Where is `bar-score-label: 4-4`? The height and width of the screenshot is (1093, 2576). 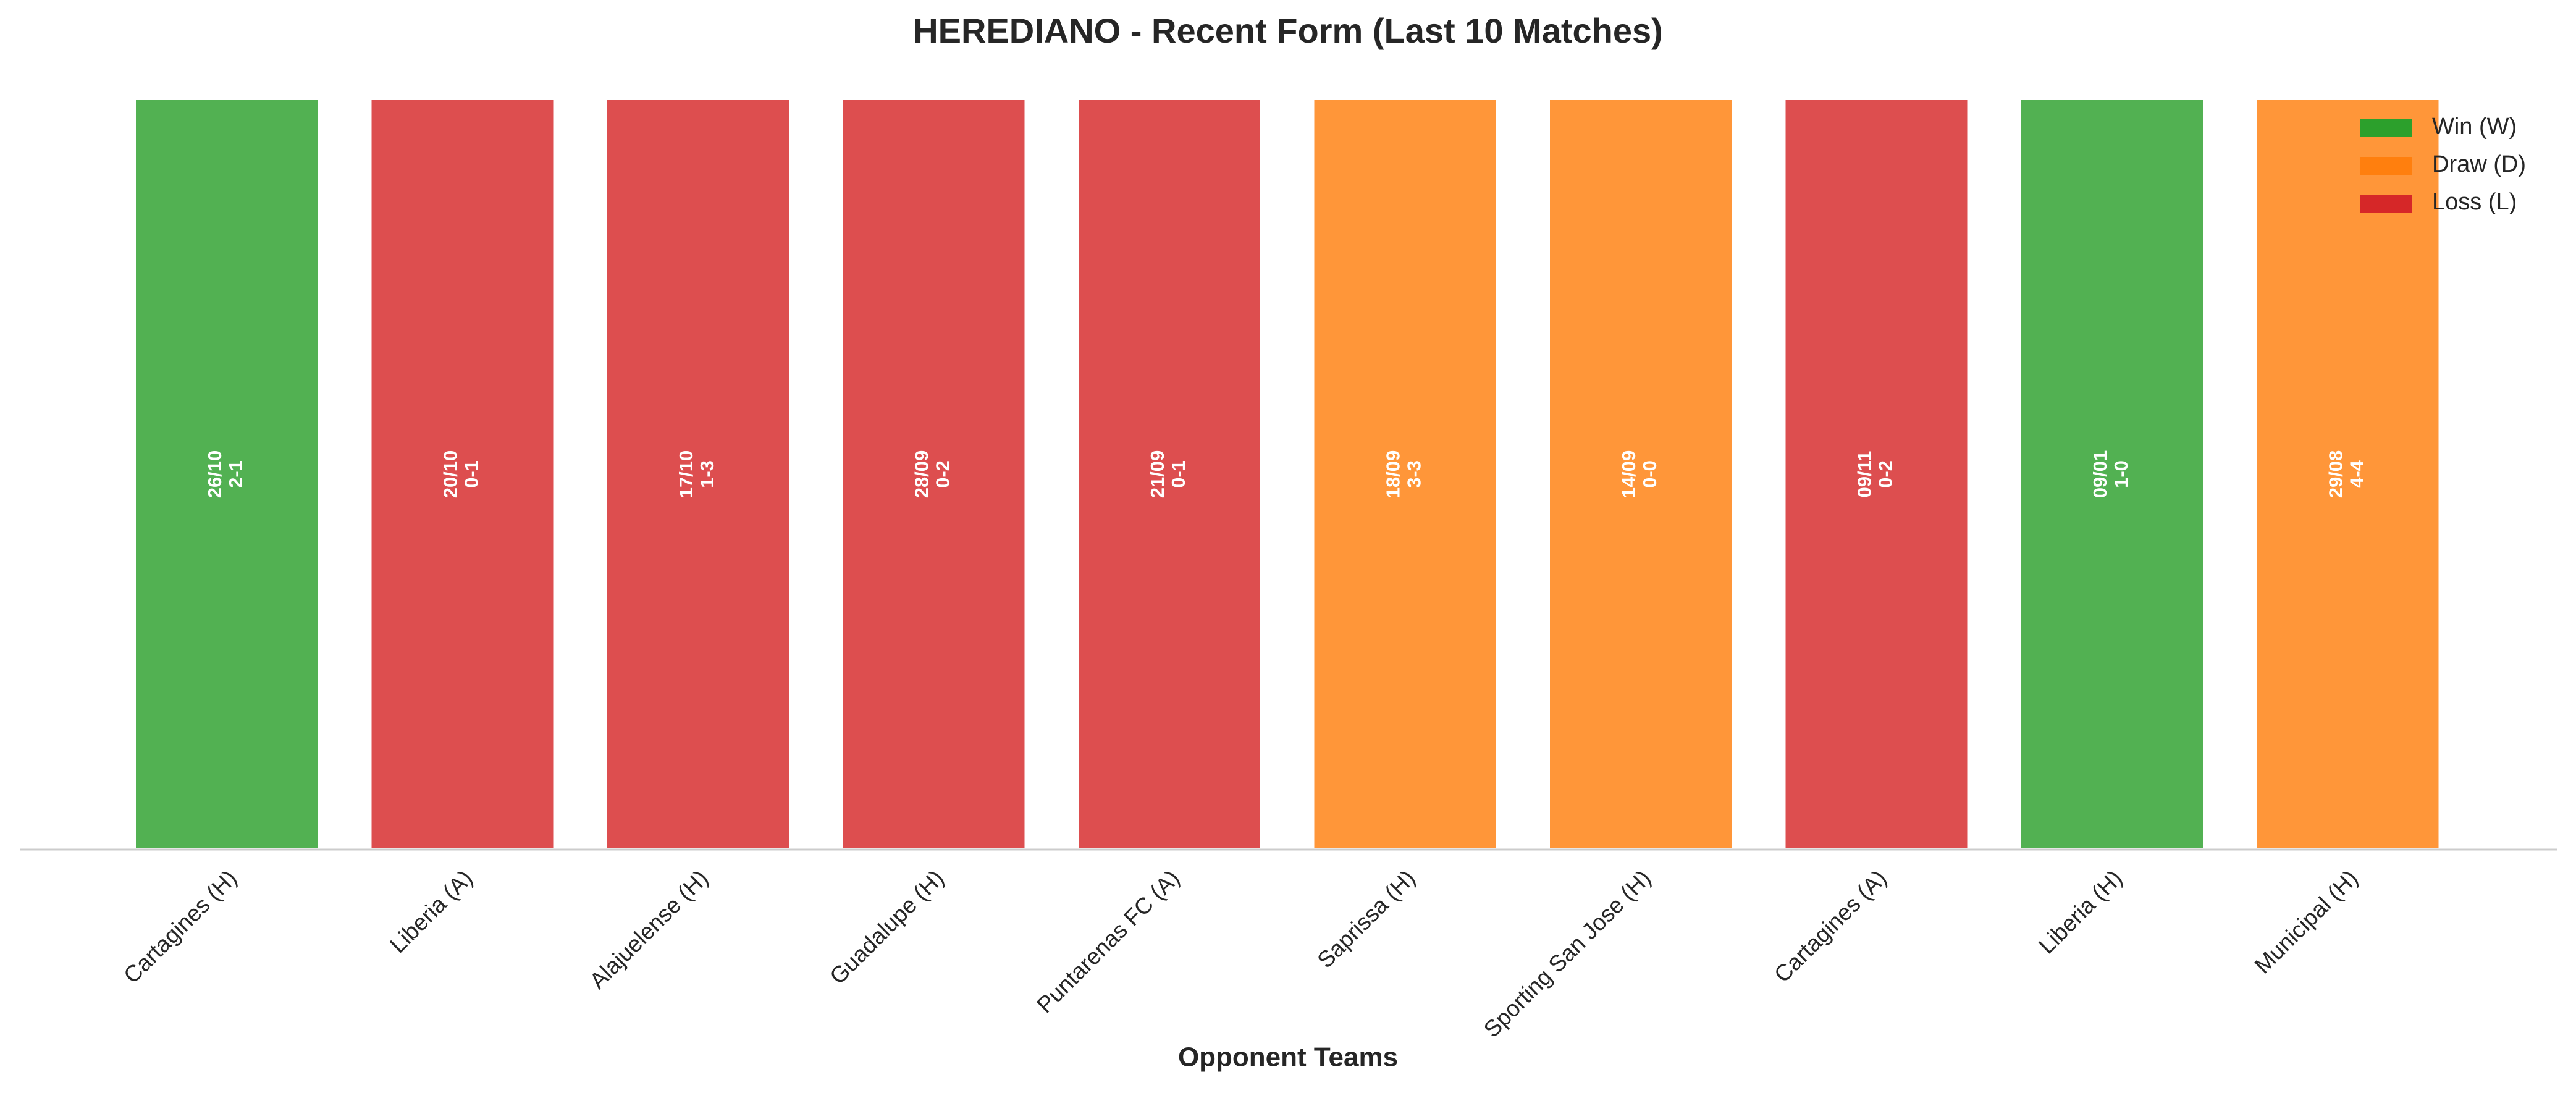
bar-score-label: 4-4 is located at coordinates (2357, 474).